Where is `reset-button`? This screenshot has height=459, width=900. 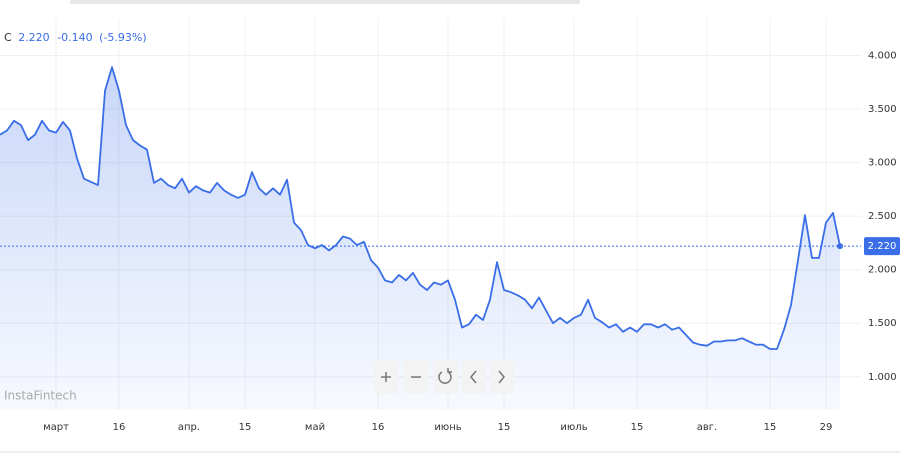
reset-button is located at coordinates (446, 377).